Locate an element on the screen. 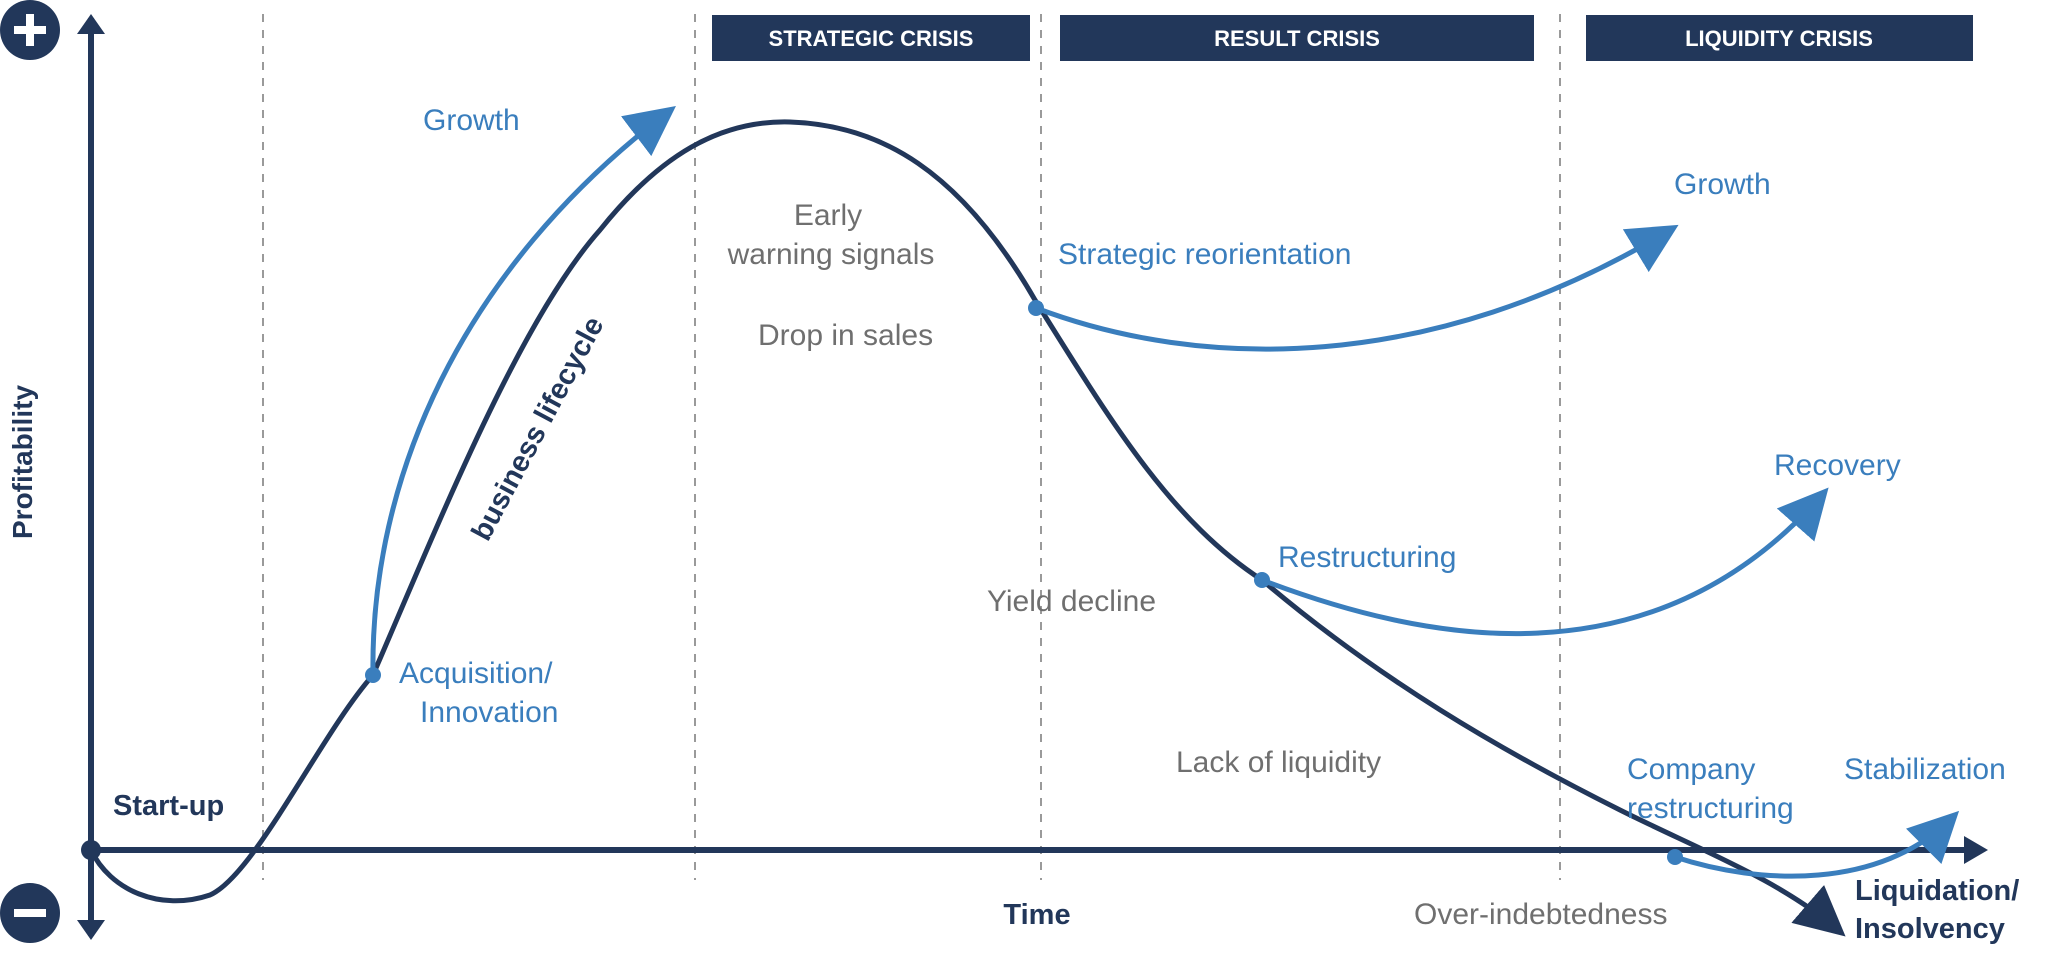  phase-label-liquidity: LIQUIDITY CRISIS is located at coordinates (1779, 38).